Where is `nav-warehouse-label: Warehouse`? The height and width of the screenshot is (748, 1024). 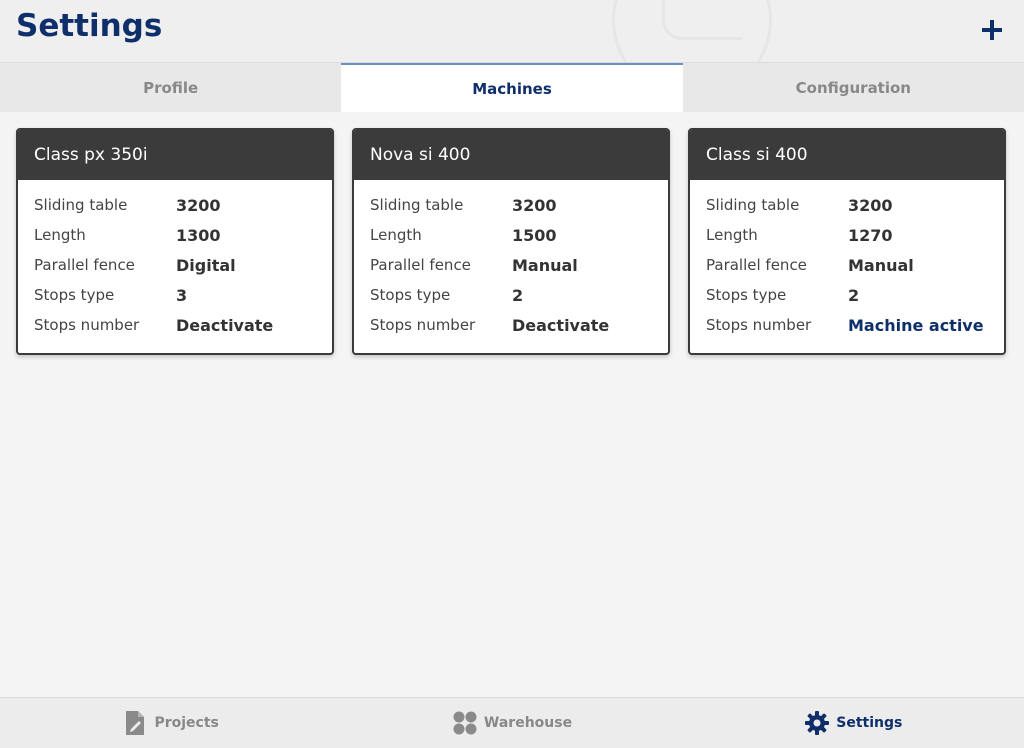
nav-warehouse-label: Warehouse is located at coordinates (528, 723).